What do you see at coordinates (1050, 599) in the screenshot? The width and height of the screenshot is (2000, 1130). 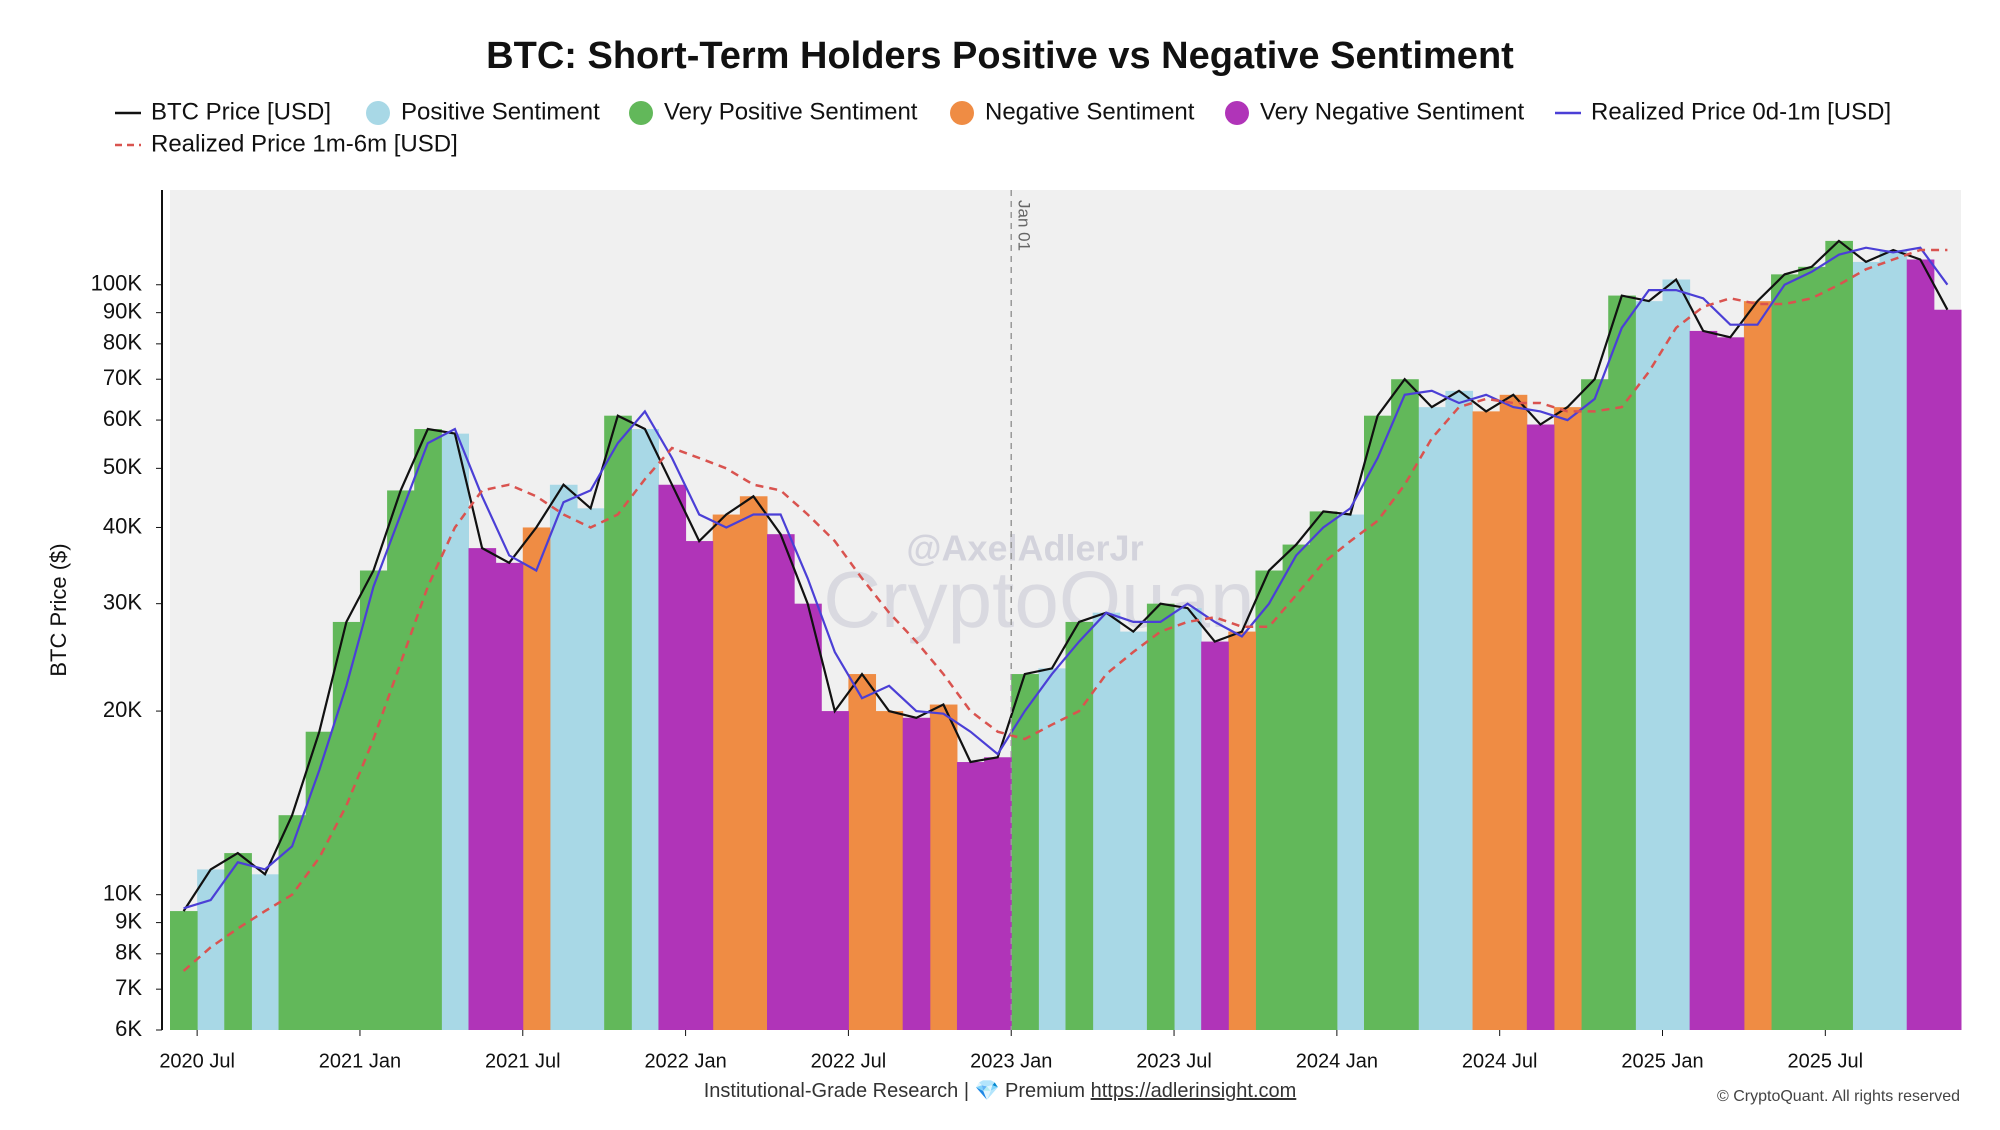 I see `watermark-brand: CryptoQuant` at bounding box center [1050, 599].